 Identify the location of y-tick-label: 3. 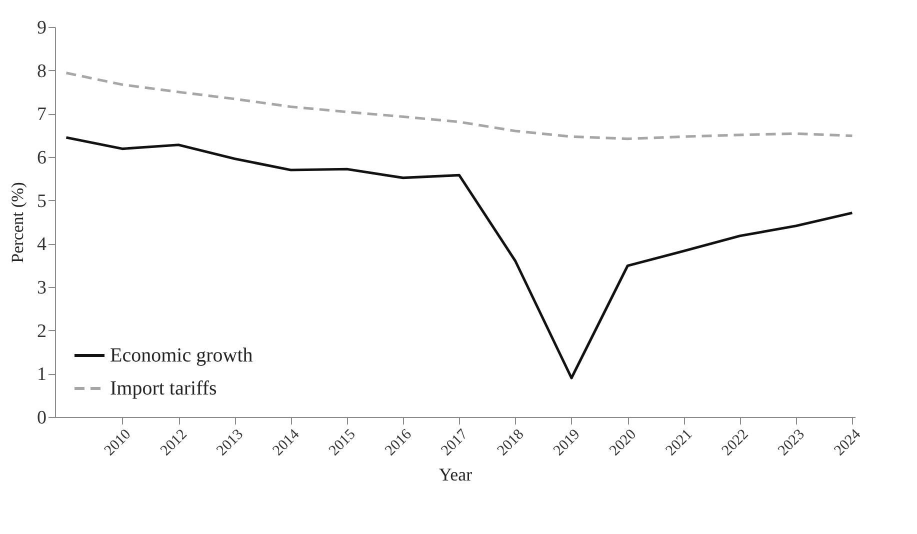
(41, 288).